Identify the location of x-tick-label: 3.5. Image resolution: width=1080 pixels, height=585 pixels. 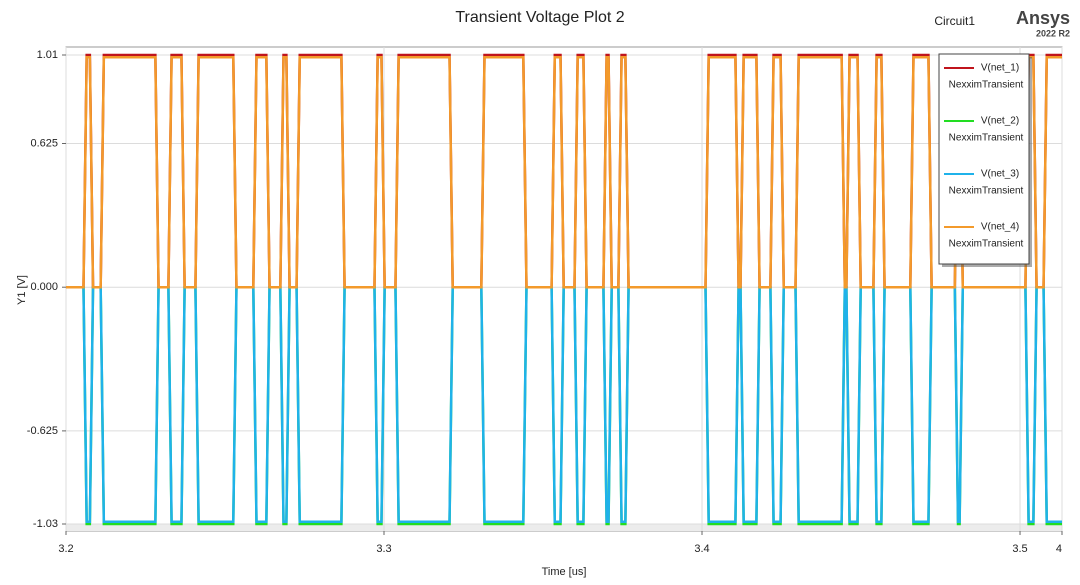
(1019, 549).